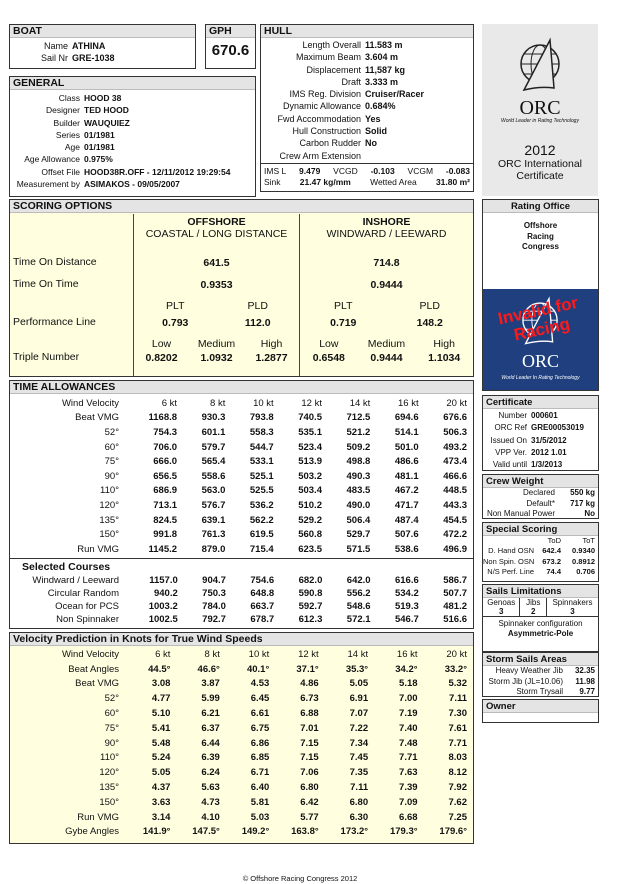 Image resolution: width=640 pixels, height=884 pixels. I want to click on velocity-value: 5.99, so click(210, 699).